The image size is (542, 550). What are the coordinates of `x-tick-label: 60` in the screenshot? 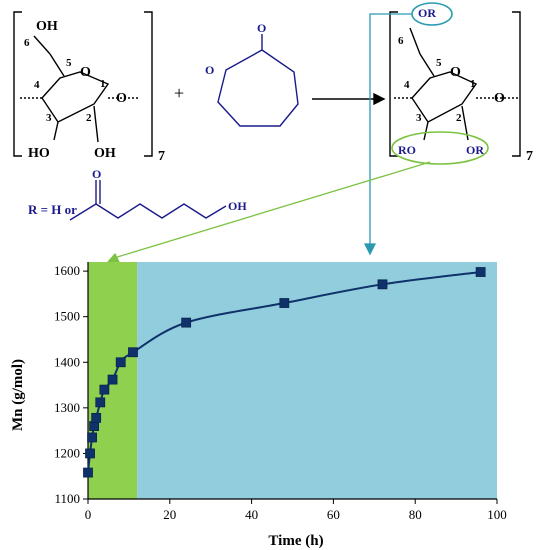 It's located at (333, 514).